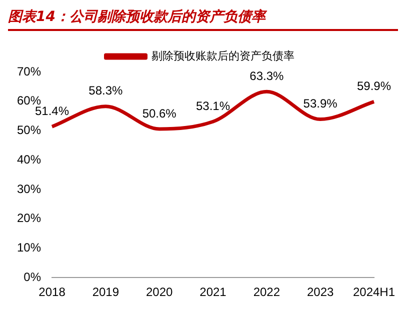 This screenshot has width=406, height=330. What do you see at coordinates (160, 292) in the screenshot?
I see `x-tick-label: 2020` at bounding box center [160, 292].